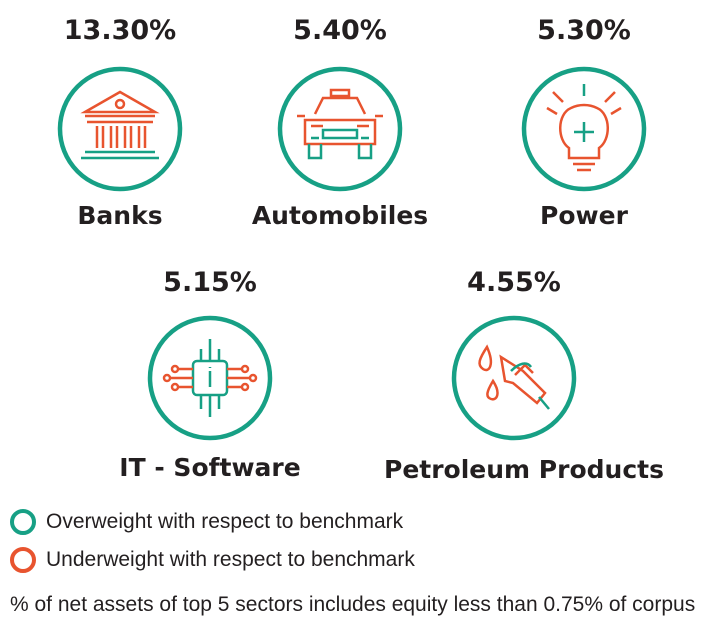  I want to click on underweight-ring-icon, so click(23, 560).